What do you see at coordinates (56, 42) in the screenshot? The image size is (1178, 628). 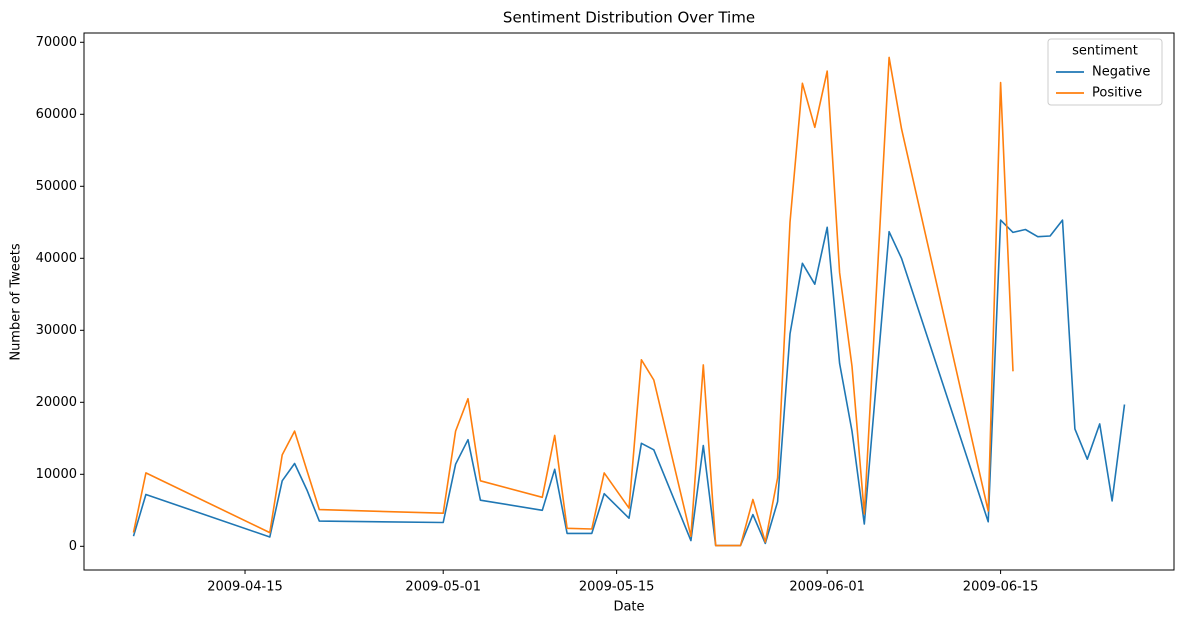 I see `y-tick-label: 70000` at bounding box center [56, 42].